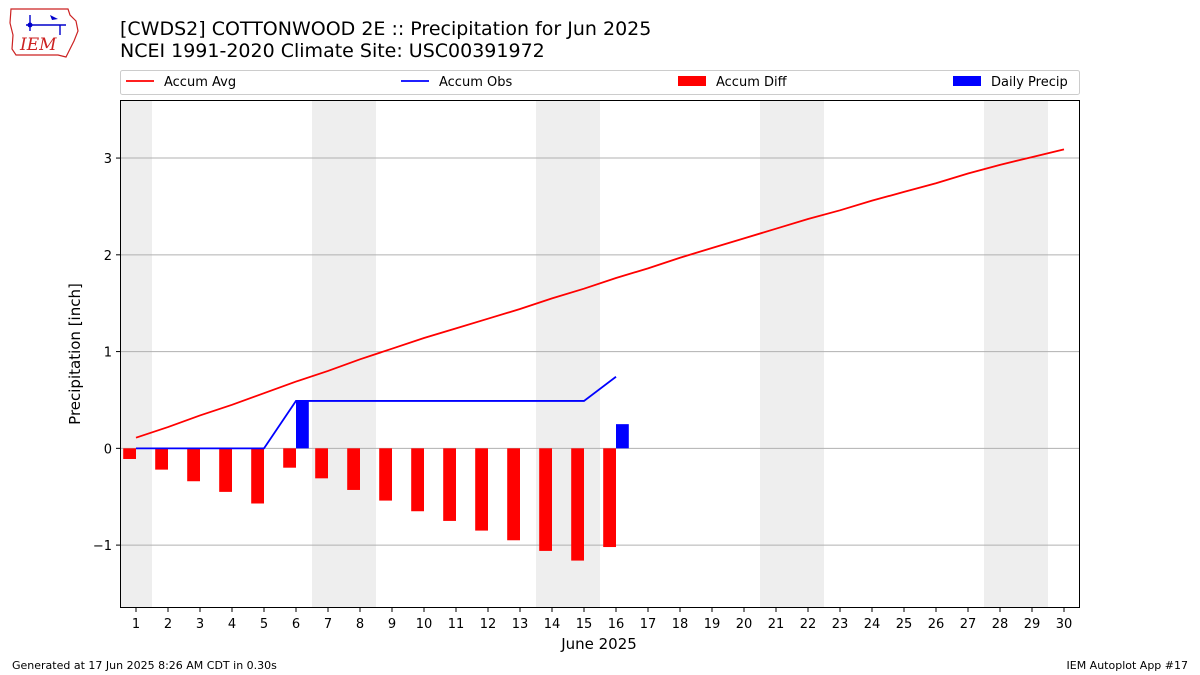 The image size is (1200, 675). What do you see at coordinates (552, 624) in the screenshot?
I see `x-tick-label: 14` at bounding box center [552, 624].